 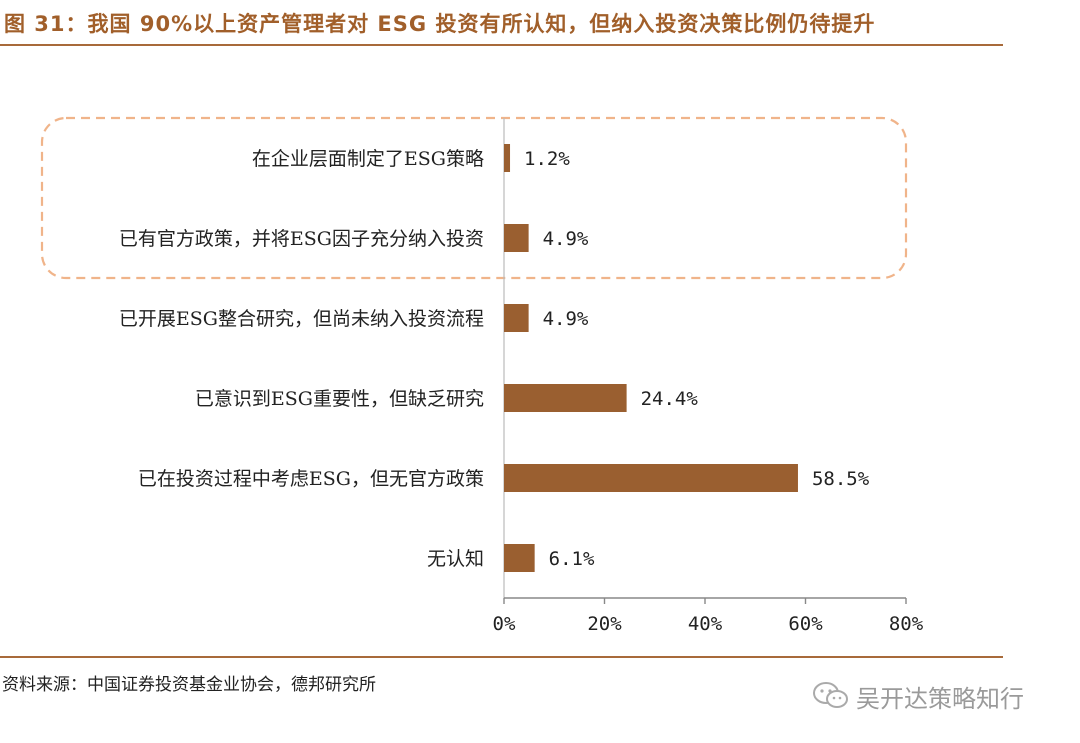 I want to click on x-tick-label: 0%, so click(x=504, y=624).